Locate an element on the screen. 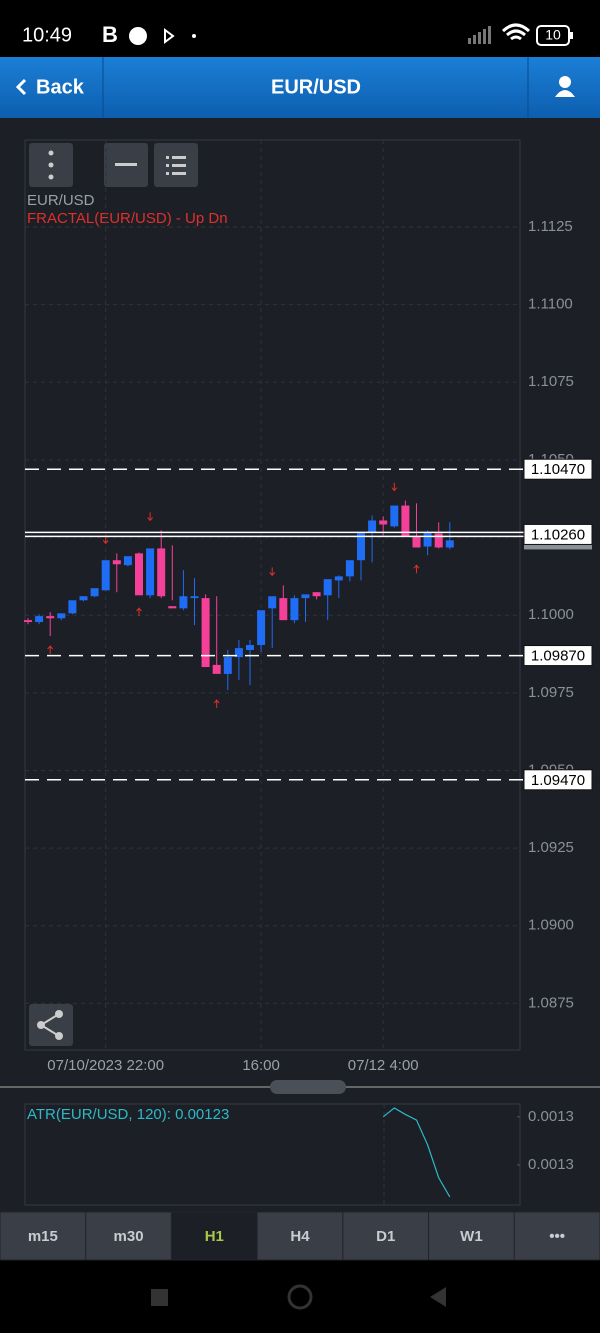 The width and height of the screenshot is (600, 1333). battery-level: 10 is located at coordinates (553, 35).